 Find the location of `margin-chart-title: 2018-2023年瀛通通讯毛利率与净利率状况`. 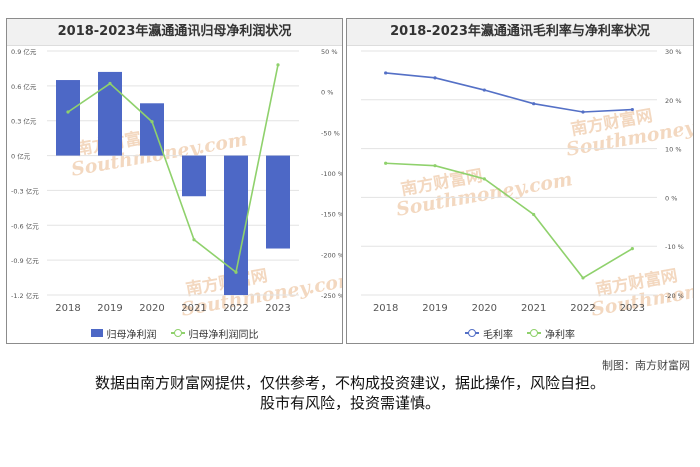

margin-chart-title: 2018-2023年瀛通通讯毛利率与净利率状况 is located at coordinates (520, 32).